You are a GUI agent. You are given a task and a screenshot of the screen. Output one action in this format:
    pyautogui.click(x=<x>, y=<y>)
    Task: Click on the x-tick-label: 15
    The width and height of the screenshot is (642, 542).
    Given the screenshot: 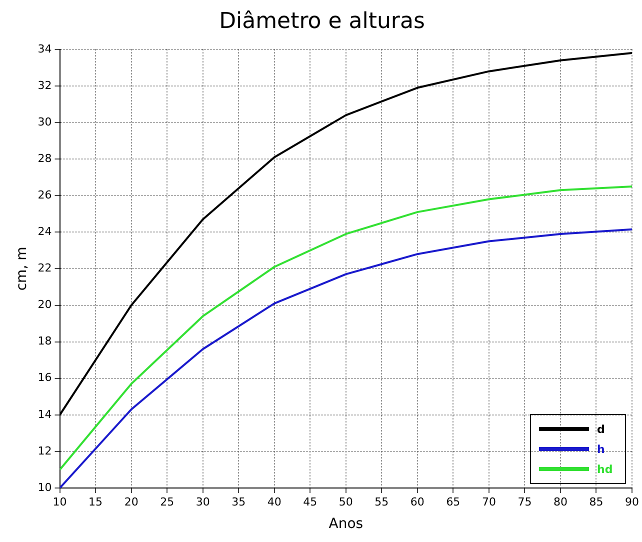 What is the action you would take?
    pyautogui.click(x=95, y=501)
    